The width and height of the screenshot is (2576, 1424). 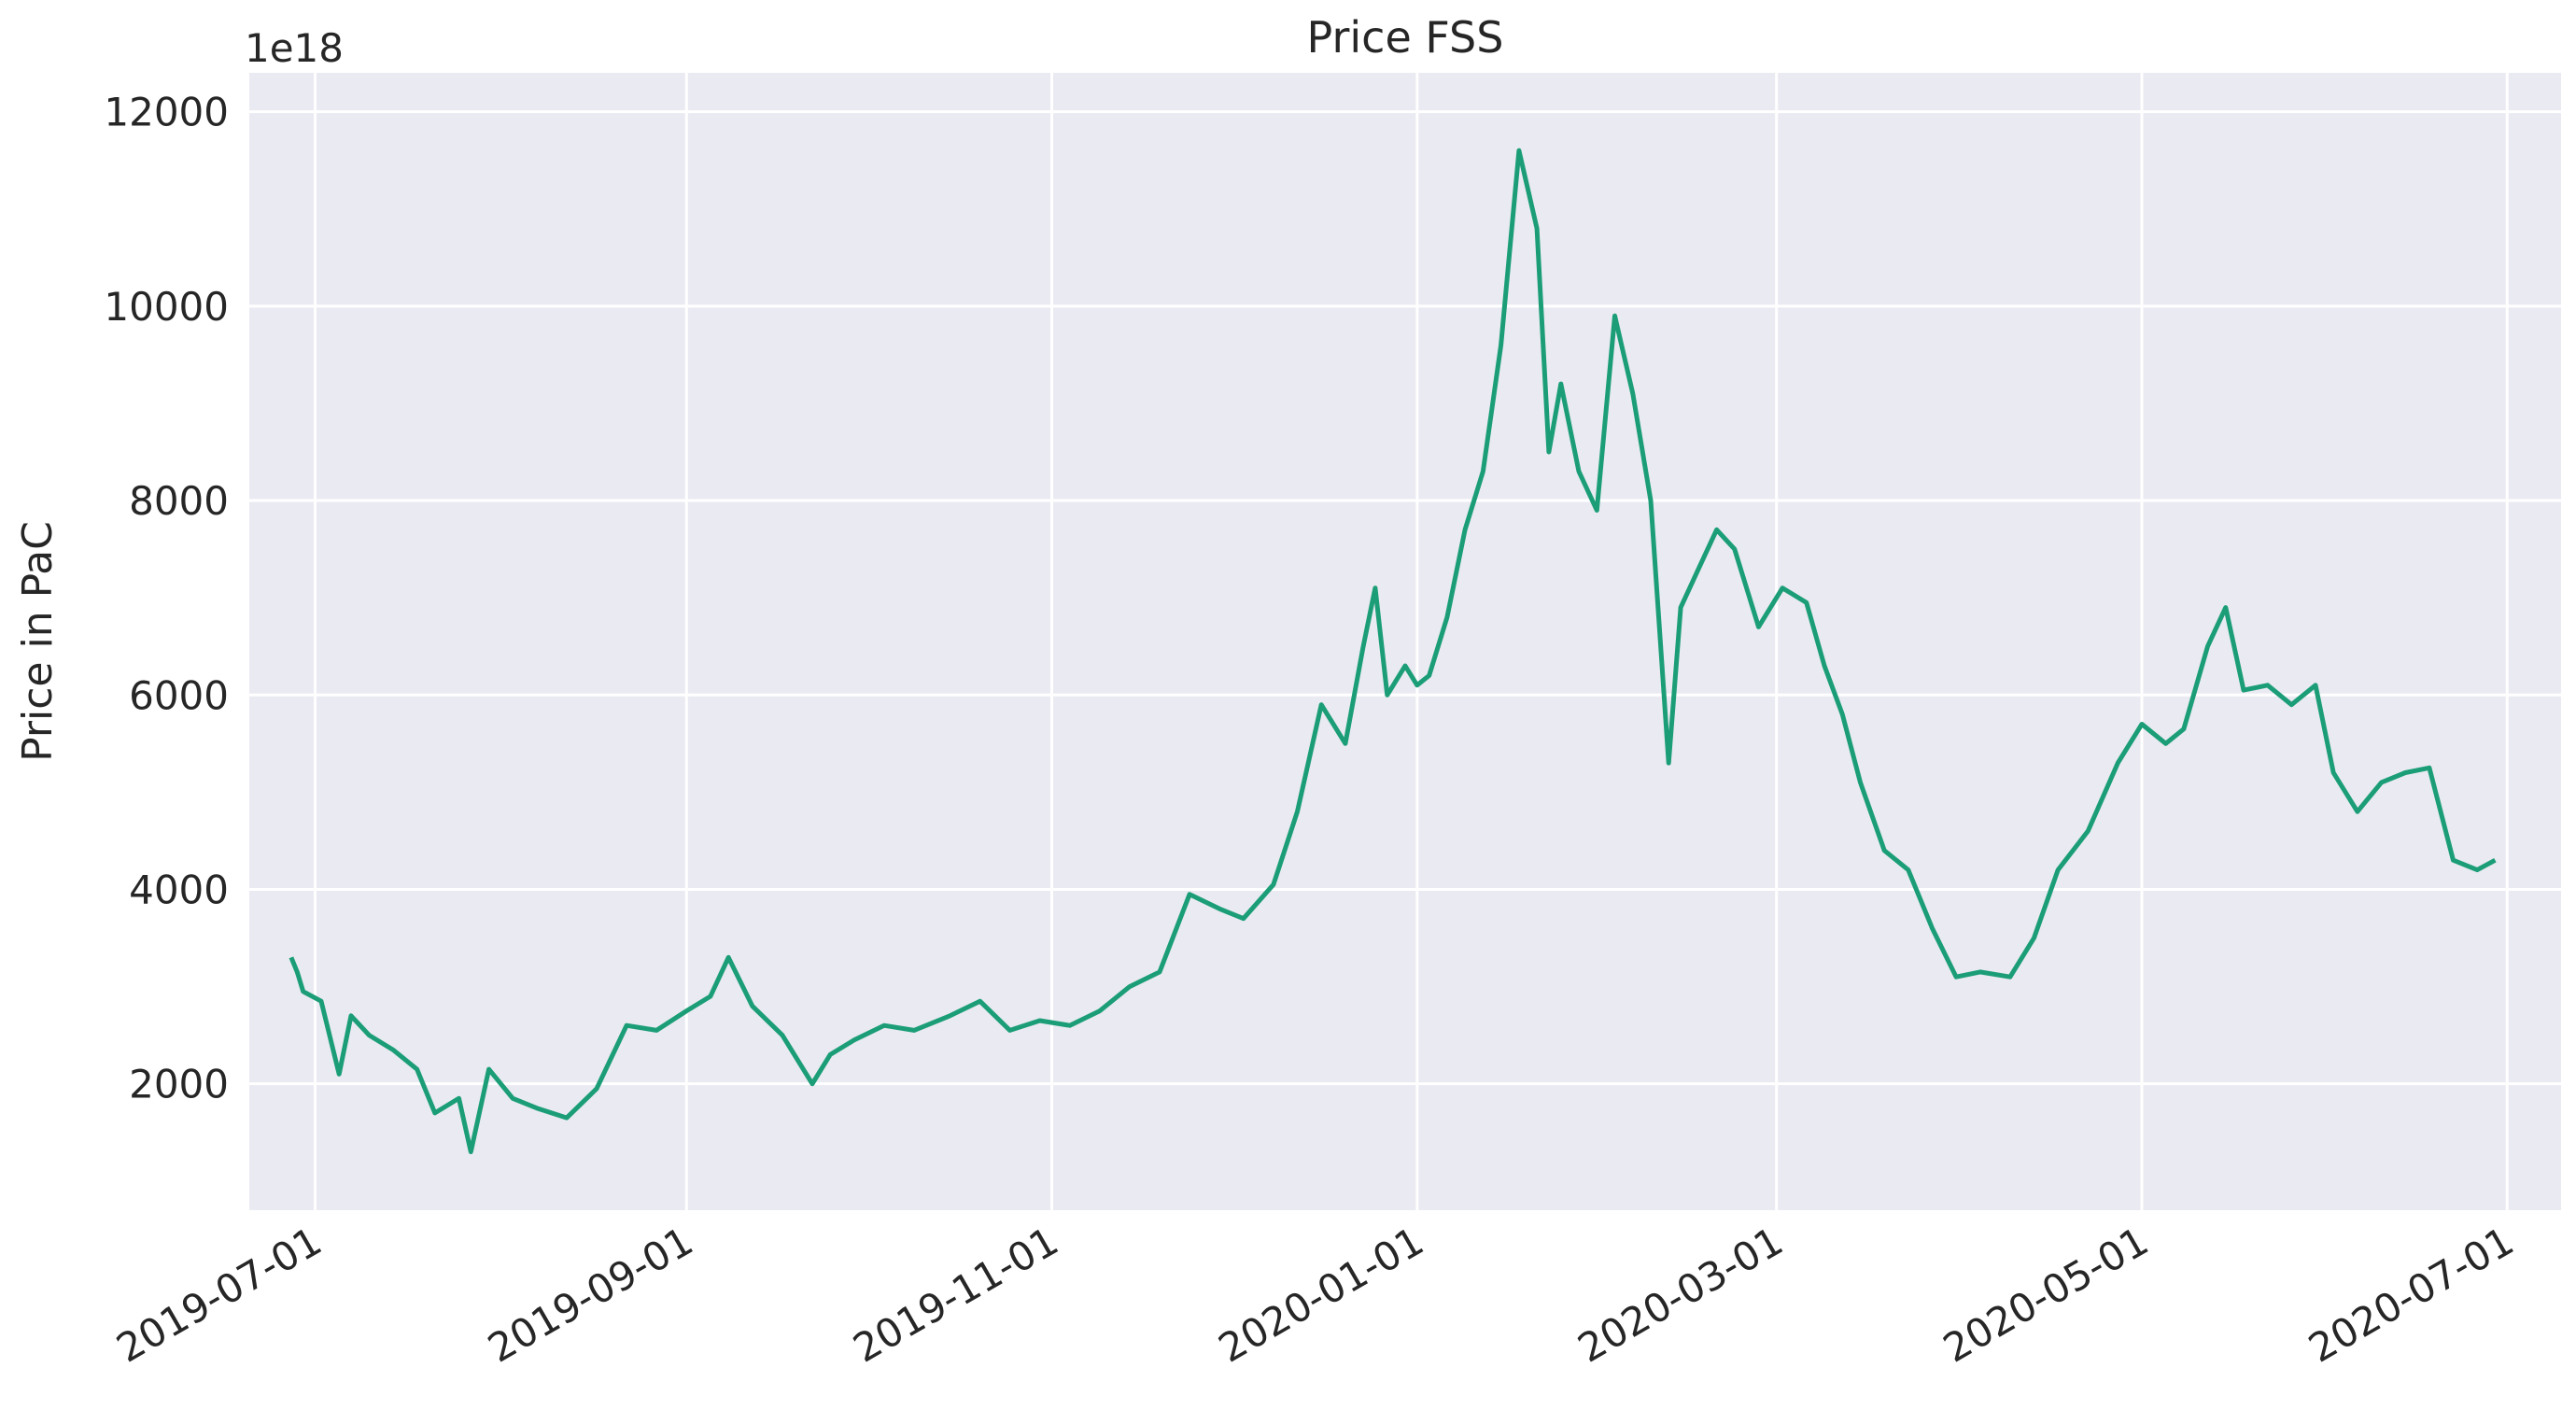 What do you see at coordinates (179, 889) in the screenshot?
I see `y-tick-label: 4000` at bounding box center [179, 889].